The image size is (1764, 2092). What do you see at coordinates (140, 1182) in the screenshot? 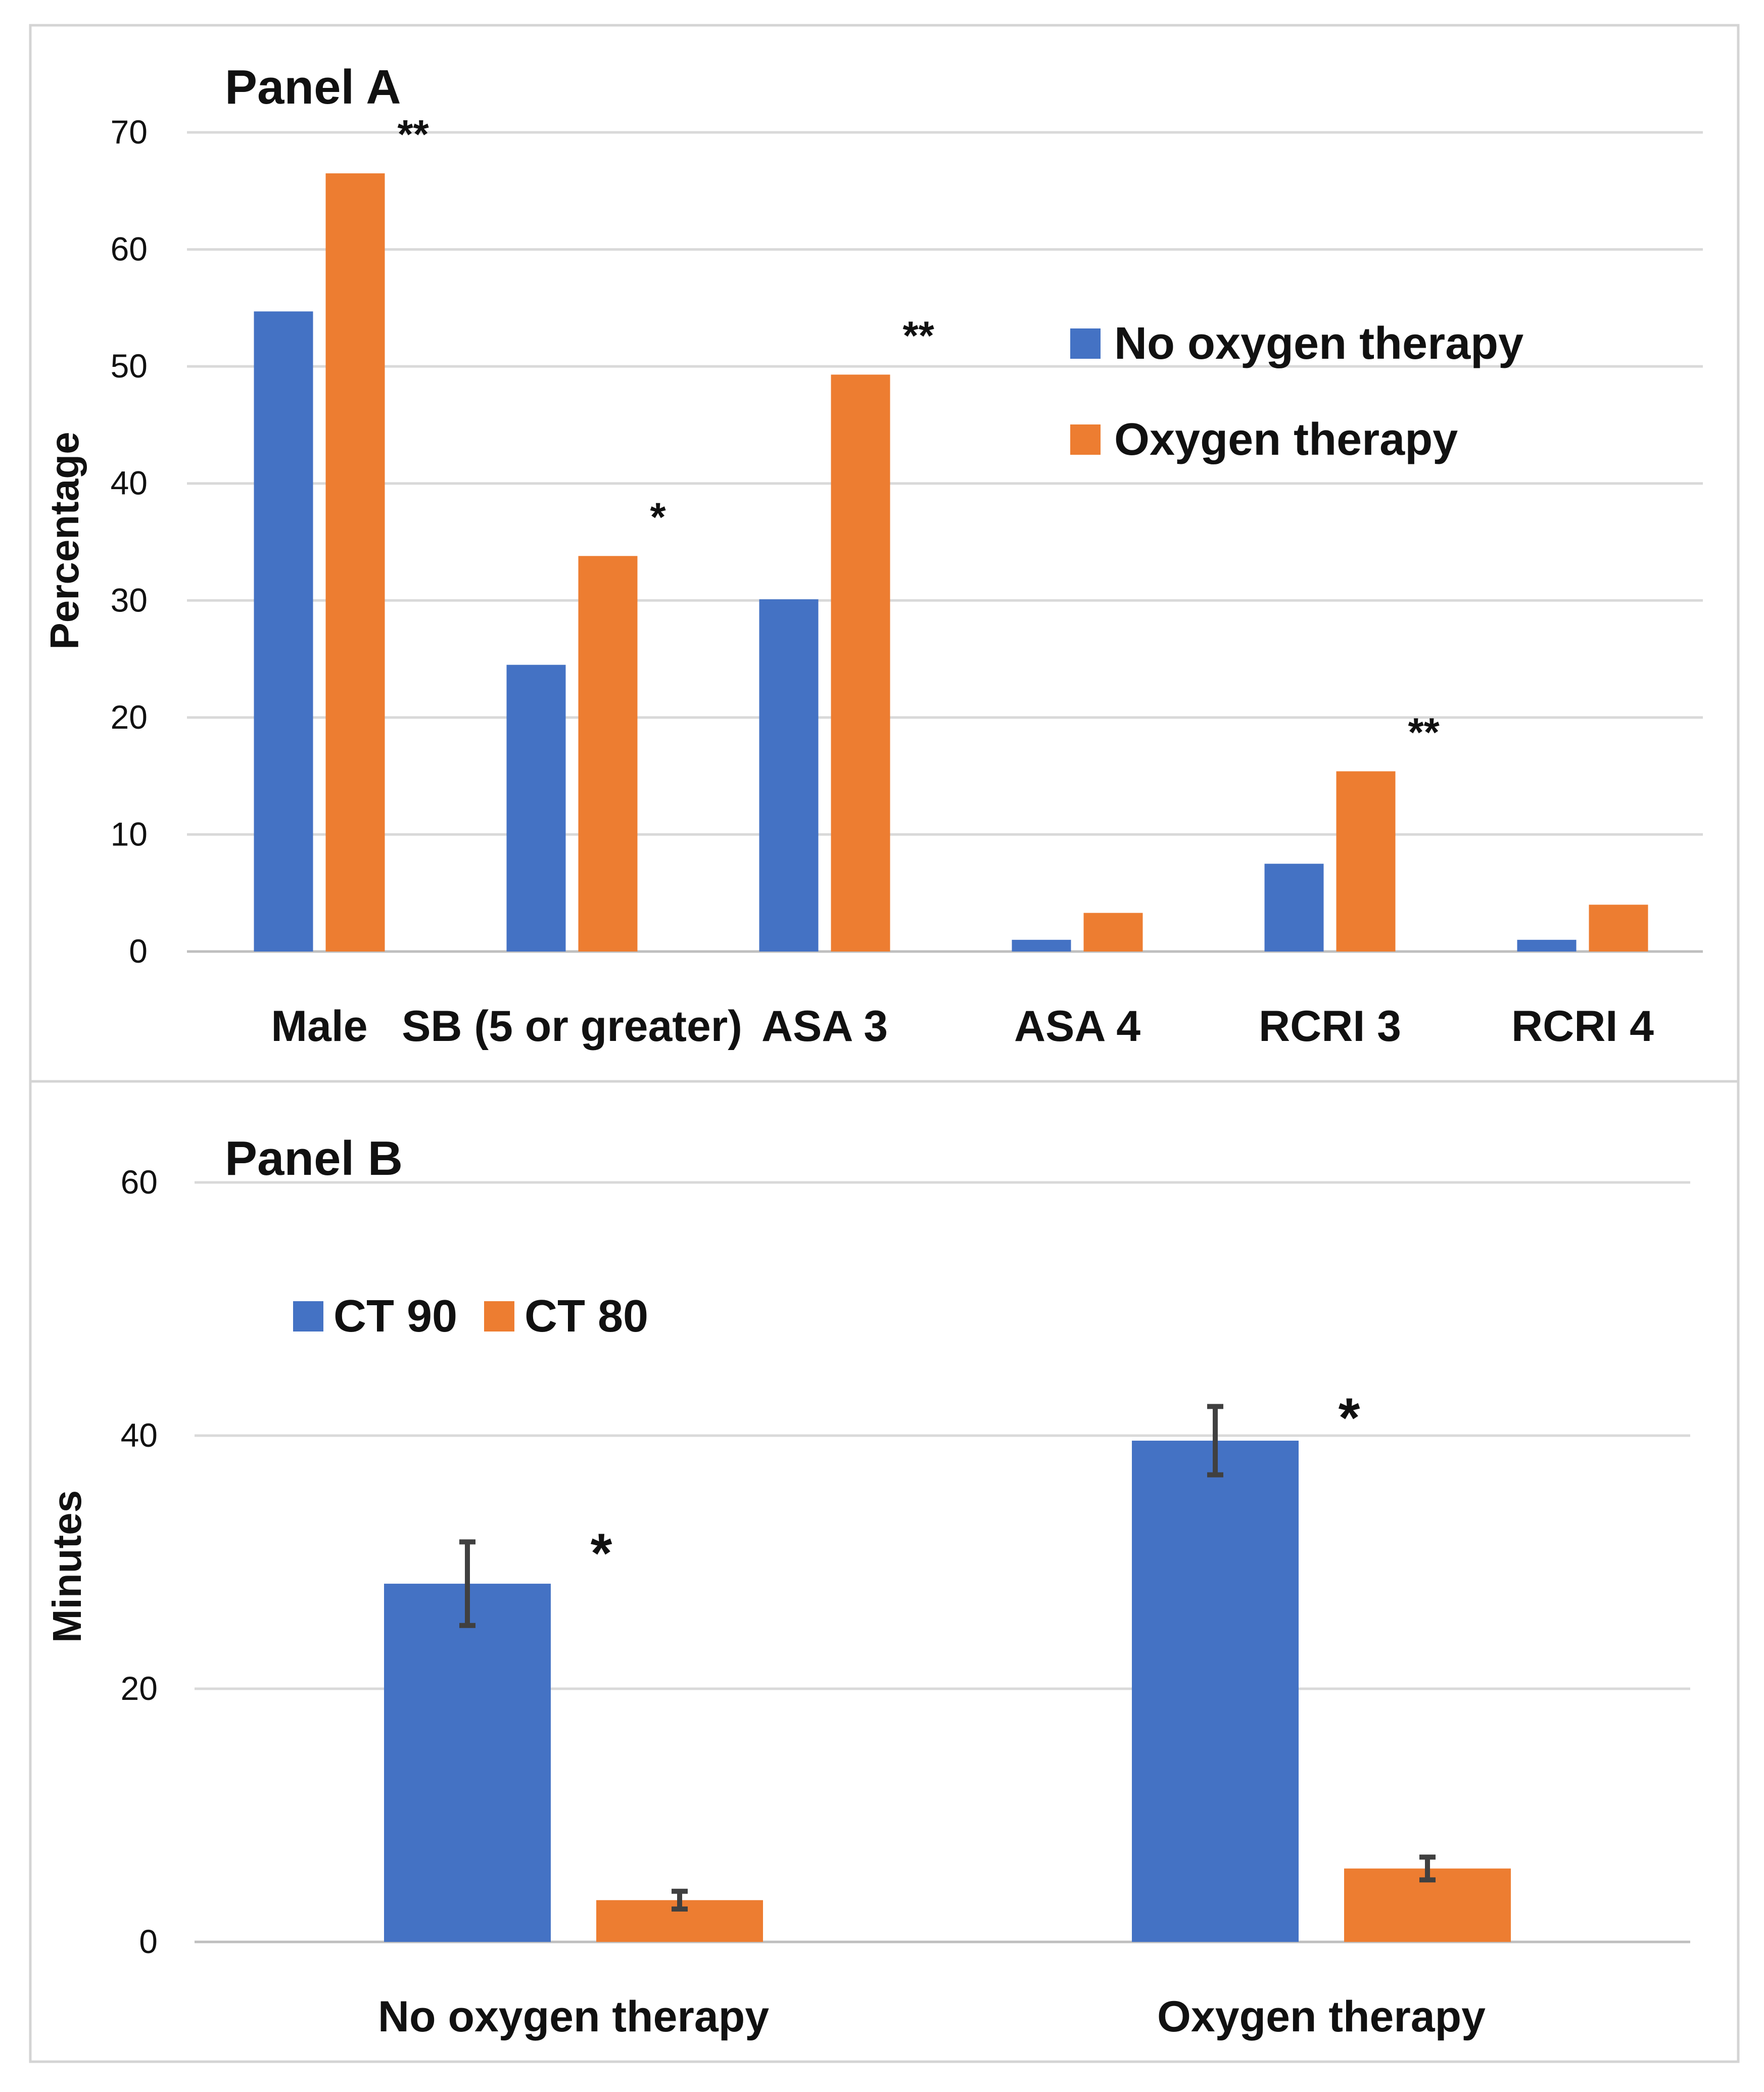
I see `panel-b-y-tick-label-60: 60` at bounding box center [140, 1182].